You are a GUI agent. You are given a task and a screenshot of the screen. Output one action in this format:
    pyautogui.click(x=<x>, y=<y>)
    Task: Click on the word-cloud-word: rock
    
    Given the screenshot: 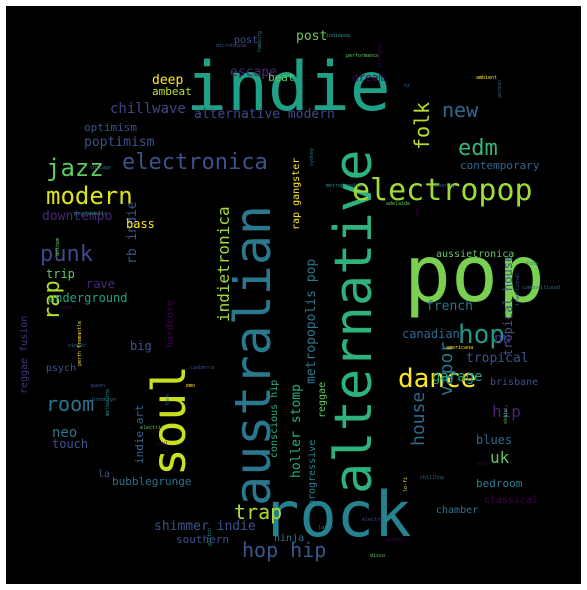 What is the action you would take?
    pyautogui.click(x=337, y=514)
    